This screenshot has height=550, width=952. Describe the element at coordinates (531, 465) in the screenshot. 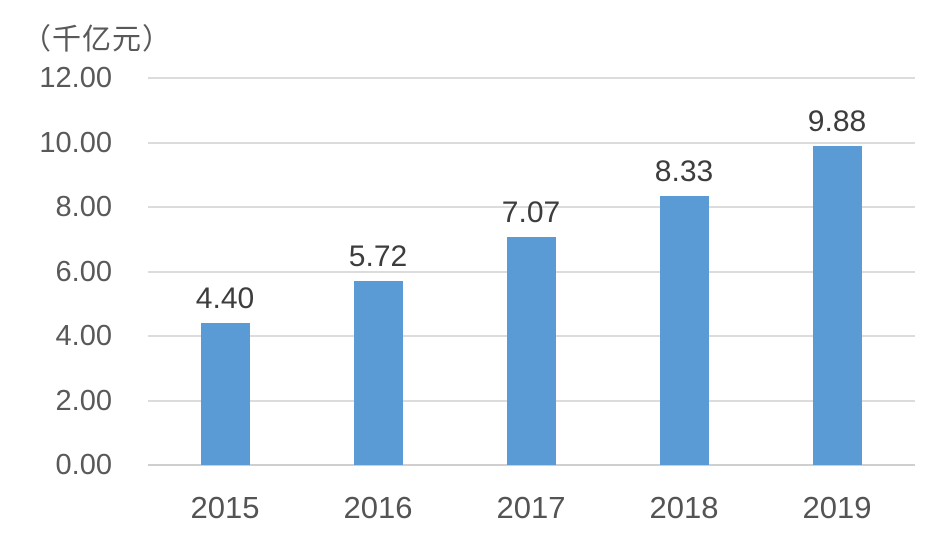

I see `x-axis-line` at that location.